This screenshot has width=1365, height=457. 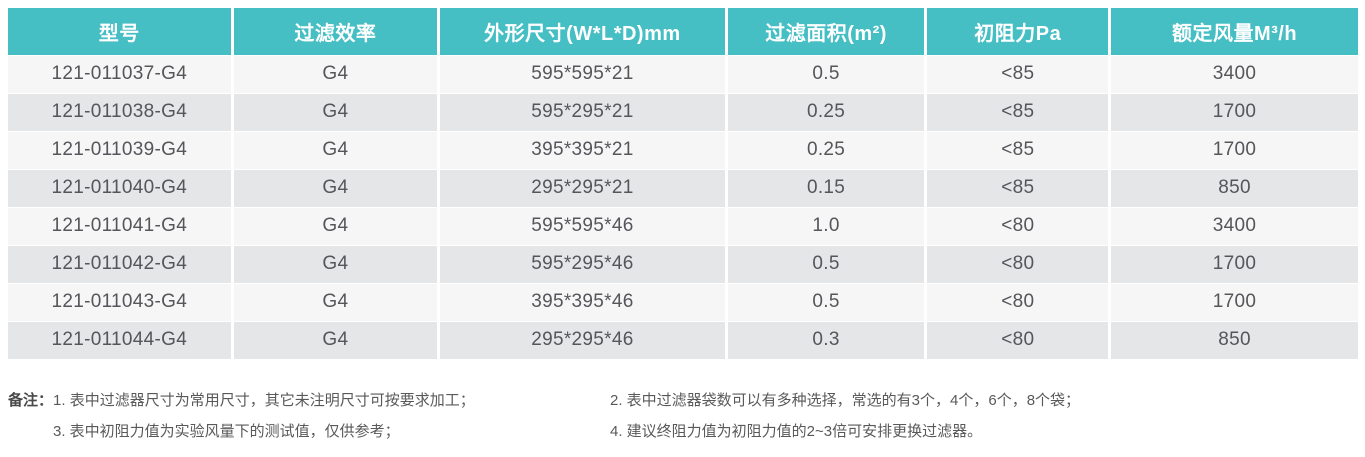 I want to click on table-cell: 121-011037-G4, so click(x=121, y=74).